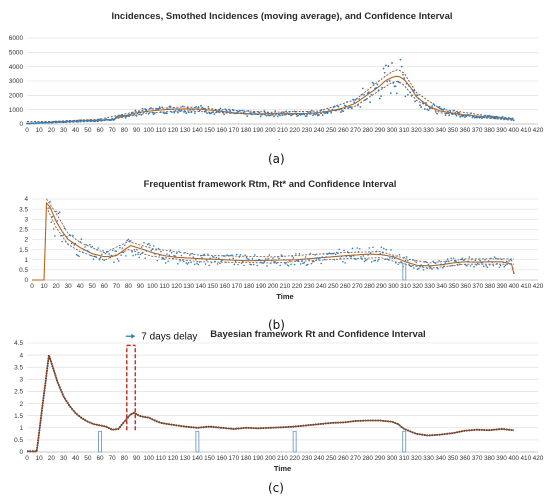  I want to click on c-xtick-label: 180, so click(246, 458).